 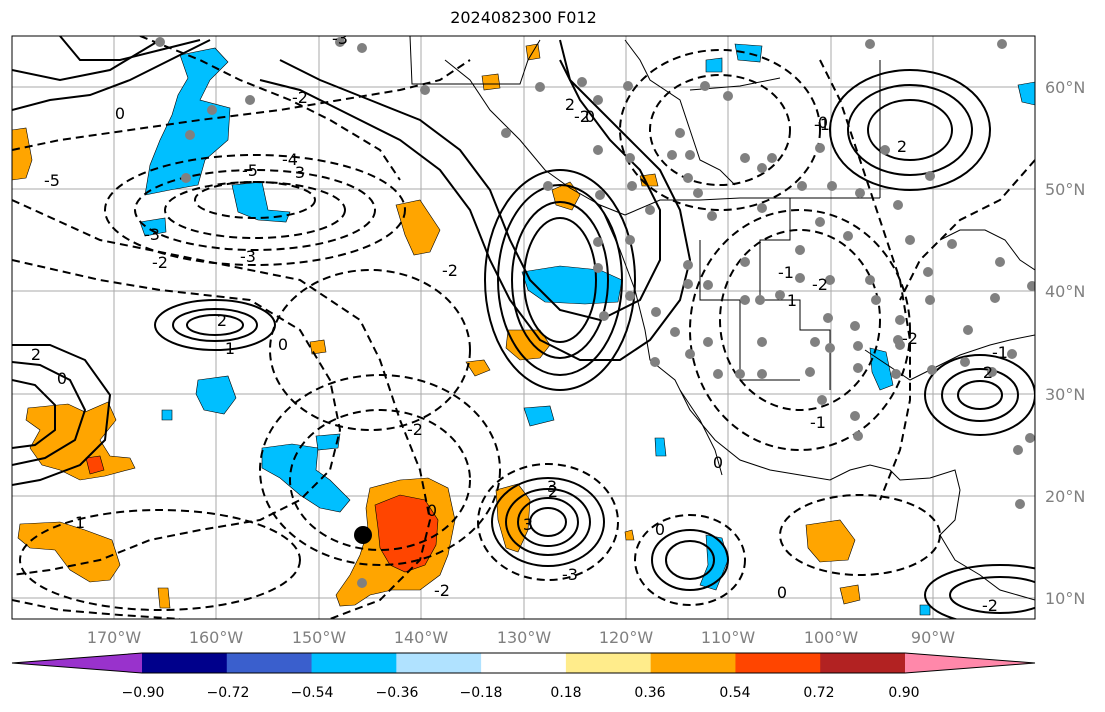 I want to click on lon-label: 110°W, so click(x=728, y=637).